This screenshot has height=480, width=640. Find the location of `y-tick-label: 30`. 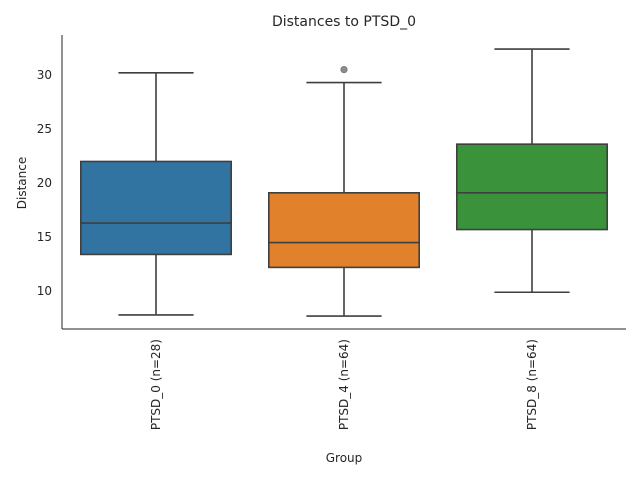

y-tick-label: 30 is located at coordinates (44, 75).